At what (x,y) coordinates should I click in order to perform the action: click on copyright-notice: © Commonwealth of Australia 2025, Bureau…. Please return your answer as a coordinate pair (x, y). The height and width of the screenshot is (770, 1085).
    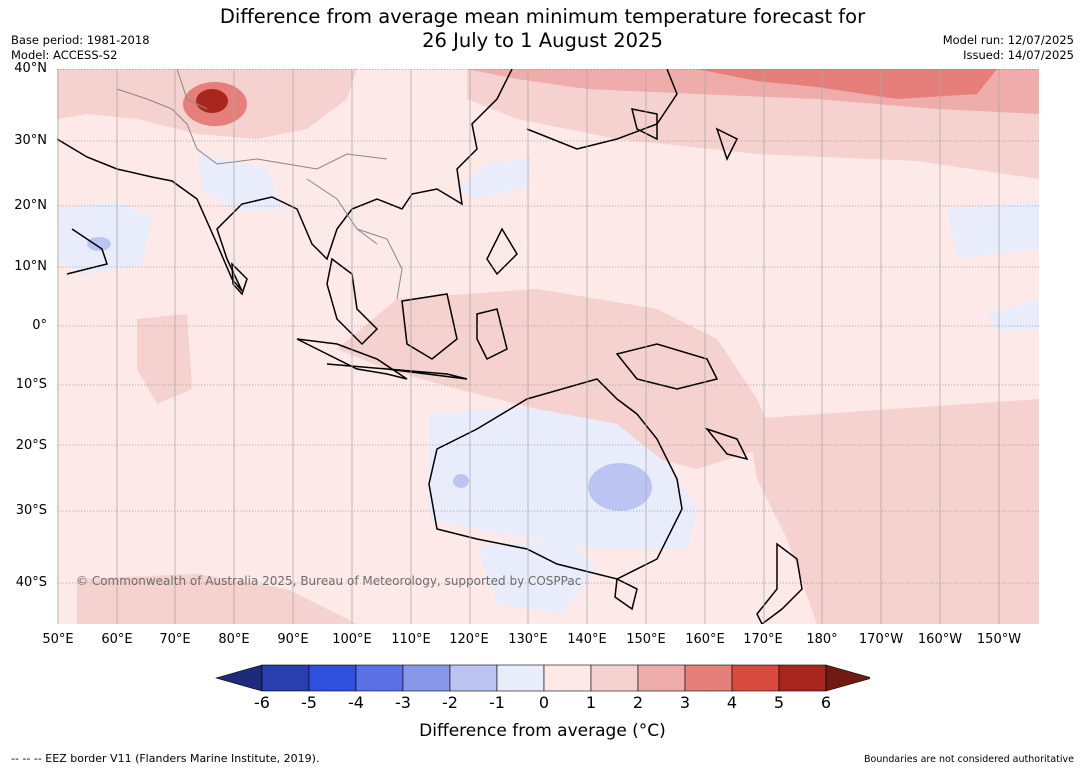
    Looking at the image, I should click on (329, 581).